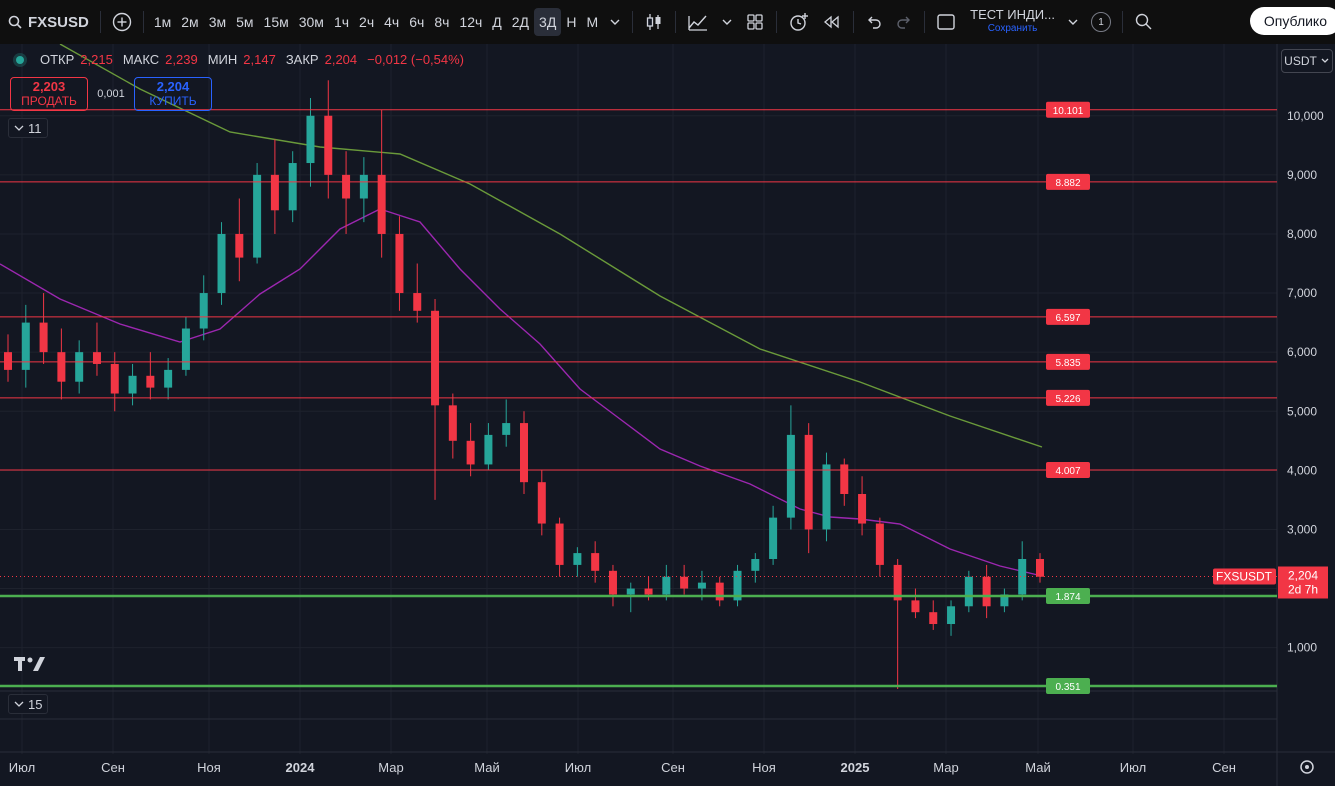 The height and width of the screenshot is (786, 1335). Describe the element at coordinates (571, 22) in the screenshot. I see `interval-button: Н` at that location.